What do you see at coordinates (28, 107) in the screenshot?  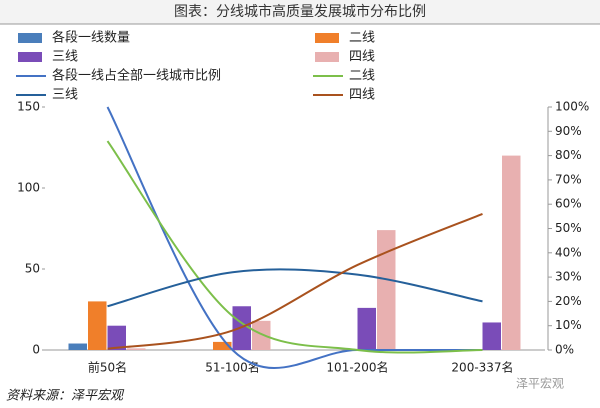 I see `y-tick-label: 150` at bounding box center [28, 107].